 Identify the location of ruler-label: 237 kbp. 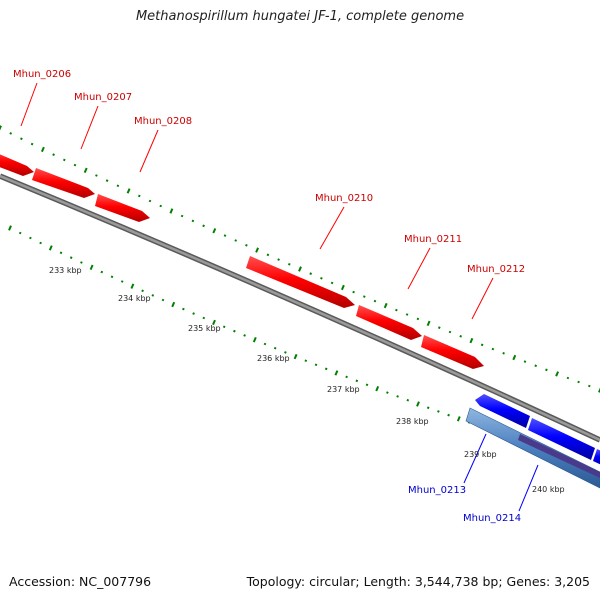
(343, 389).